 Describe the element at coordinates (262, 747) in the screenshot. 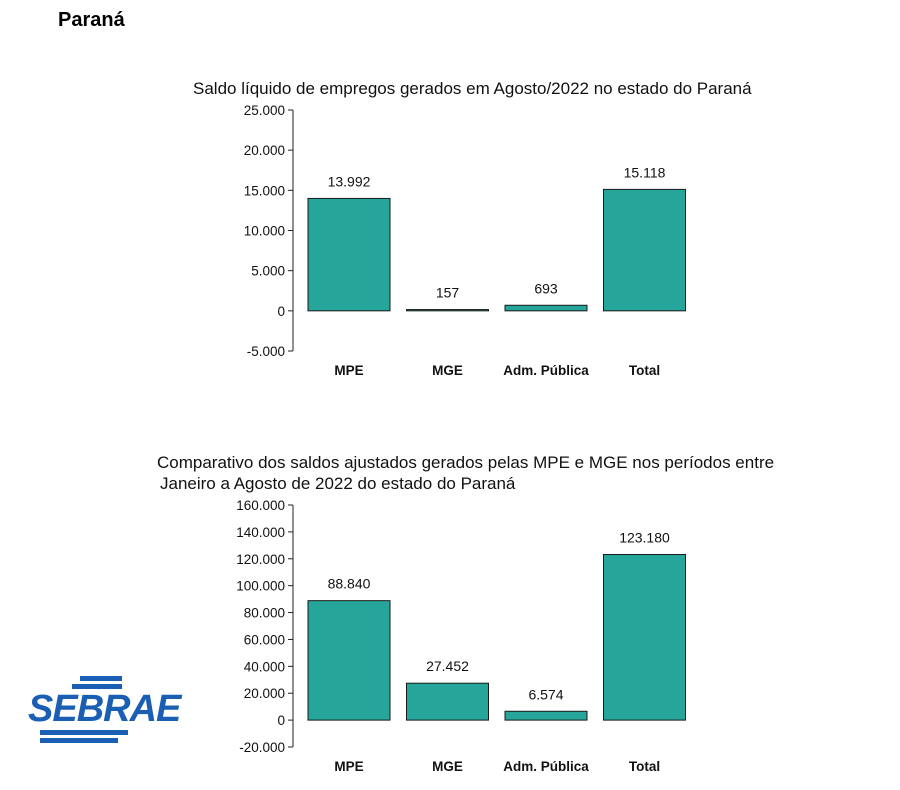

I see `chart-2-y-tick-label: -20.000` at that location.